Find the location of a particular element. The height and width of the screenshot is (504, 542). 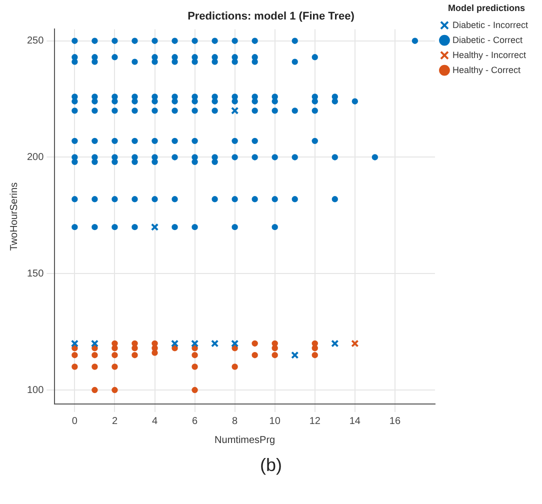

legend-label: Diabetic - Incorrect is located at coordinates (490, 25).